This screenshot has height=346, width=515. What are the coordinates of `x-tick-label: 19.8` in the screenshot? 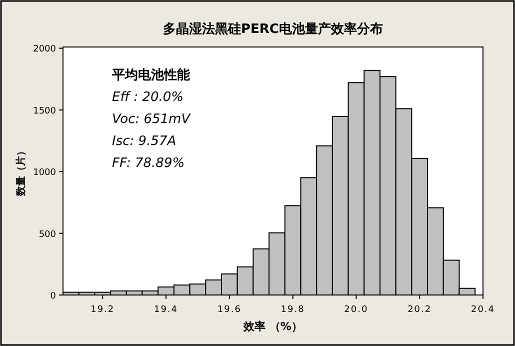 It's located at (292, 310).